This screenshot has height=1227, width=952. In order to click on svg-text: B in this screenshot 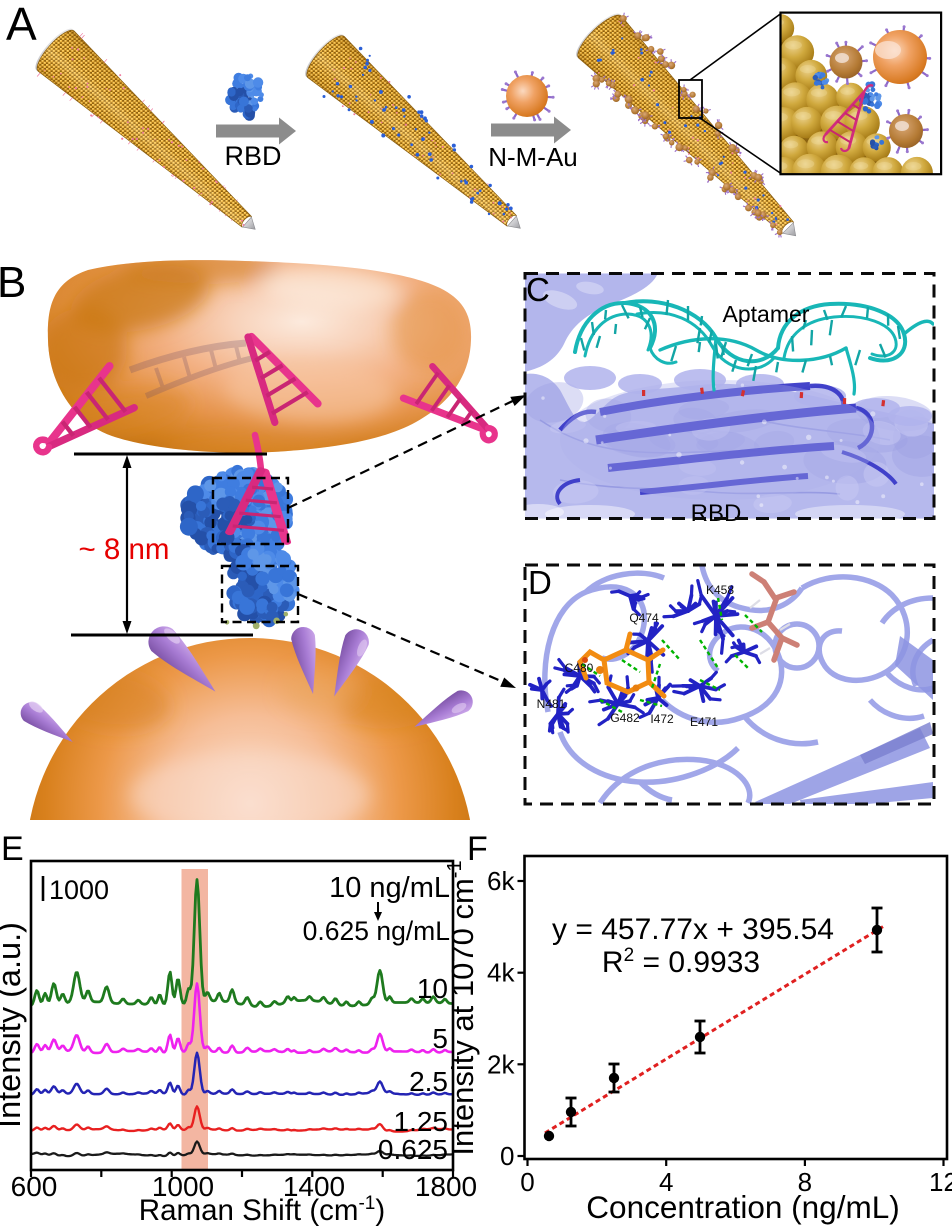, I will do `click(13, 282)`.